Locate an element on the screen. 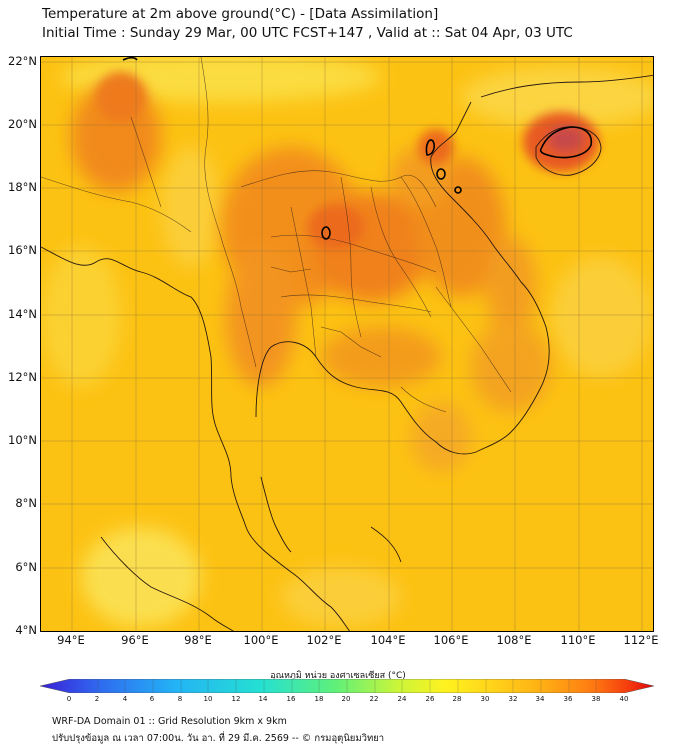 This screenshot has width=676, height=756. lon-label-106e: 106°E is located at coordinates (451, 640).